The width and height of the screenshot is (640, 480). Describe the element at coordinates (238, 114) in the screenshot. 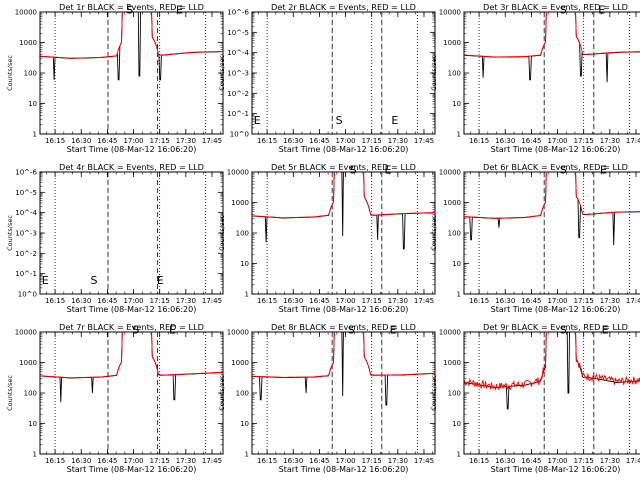

I see `y-tick-label: 10^-1` at that location.